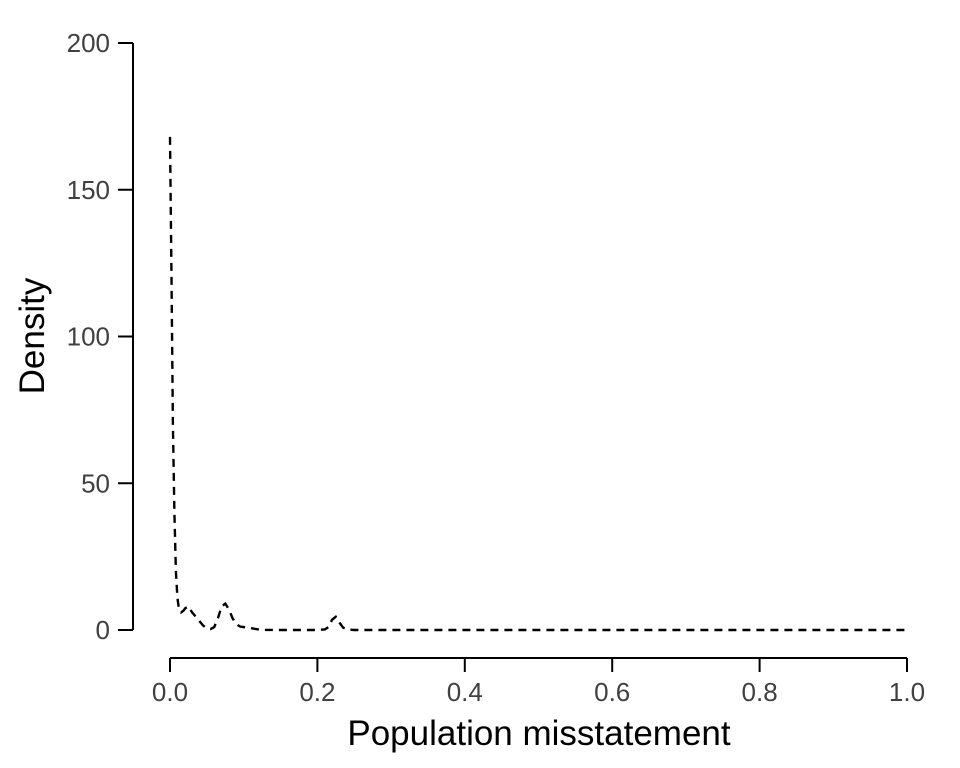 The image size is (960, 768). I want to click on y-axis-title: Density, so click(32, 335).